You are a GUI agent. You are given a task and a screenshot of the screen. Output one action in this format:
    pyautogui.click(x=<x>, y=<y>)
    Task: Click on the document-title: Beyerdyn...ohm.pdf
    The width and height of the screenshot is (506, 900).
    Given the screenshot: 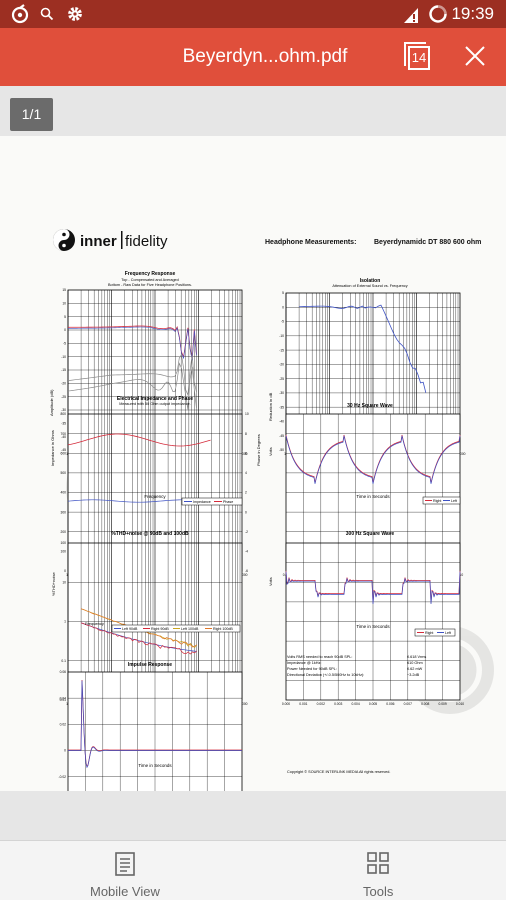 What is the action you would take?
    pyautogui.click(x=265, y=56)
    